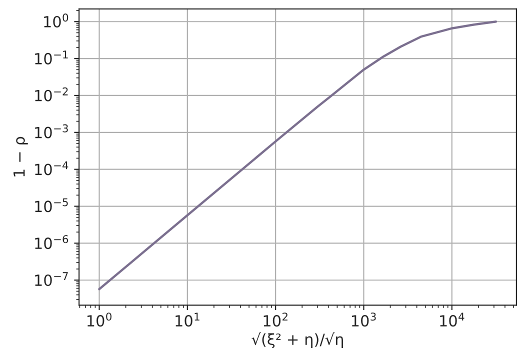 The height and width of the screenshot is (359, 527). Describe the element at coordinates (276, 319) in the screenshot. I see `x-tick-label: 10$^{2}$` at that location.